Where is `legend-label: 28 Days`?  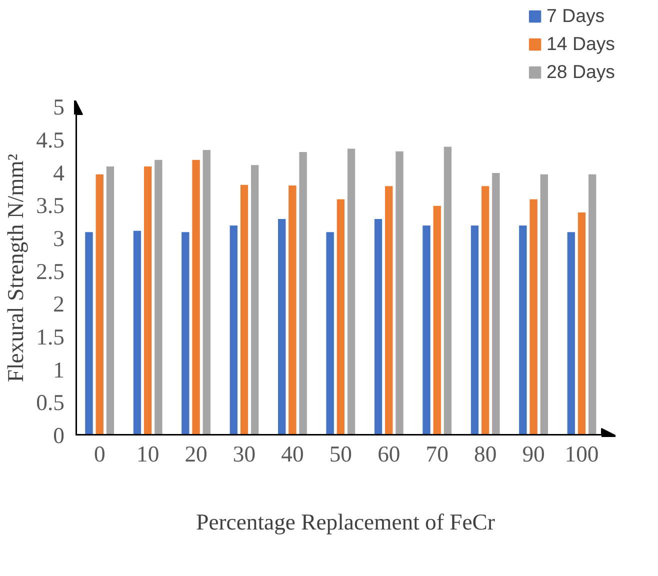
legend-label: 28 Days is located at coordinates (580, 72).